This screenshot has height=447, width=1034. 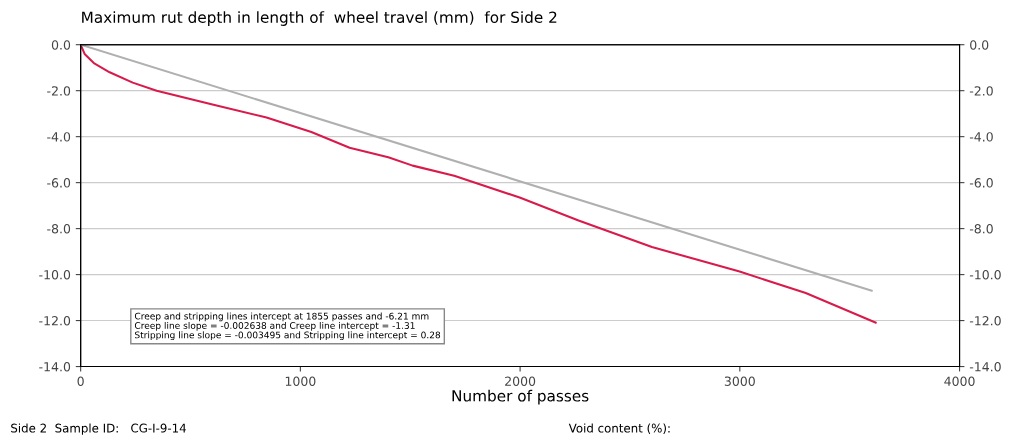 I want to click on y-tick-label: -4.0, so click(x=59, y=137).